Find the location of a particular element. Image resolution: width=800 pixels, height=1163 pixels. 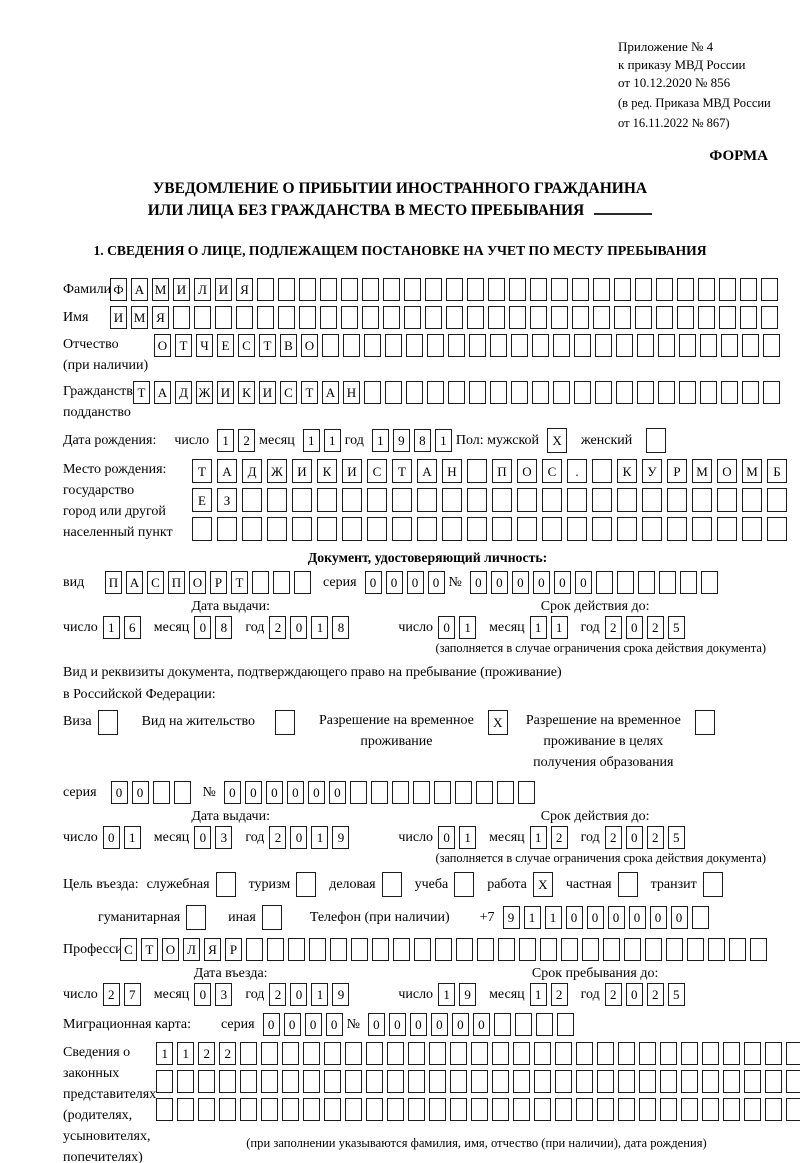

birth-place-cell: И is located at coordinates (302, 471).